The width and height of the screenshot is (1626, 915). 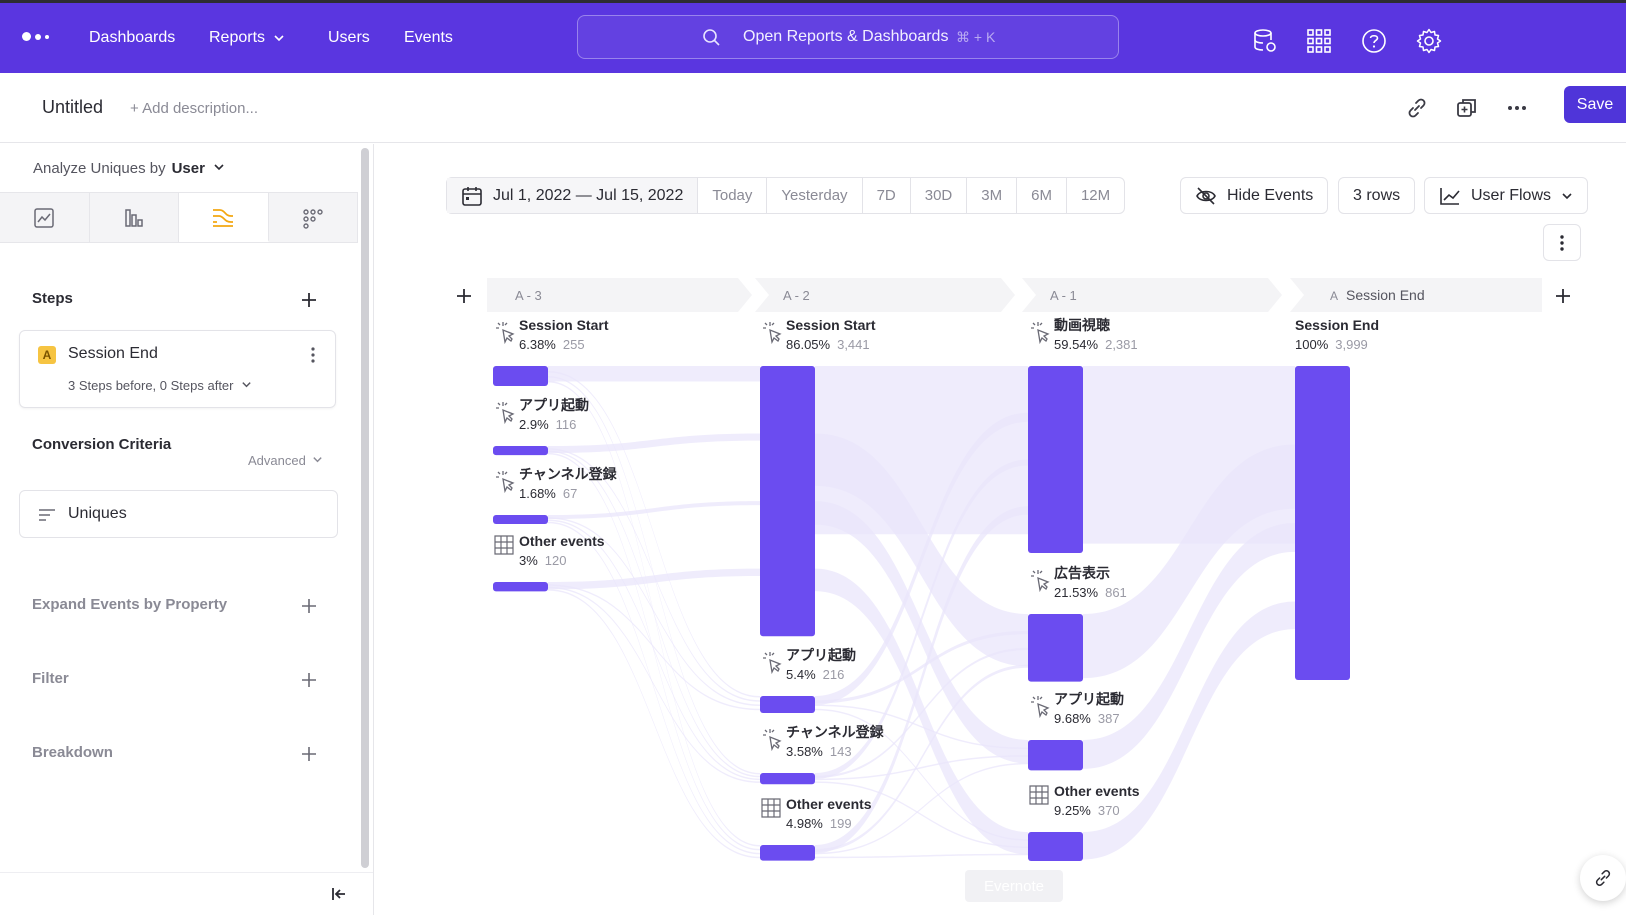 I want to click on range-12m: 12M, so click(x=1095, y=195).